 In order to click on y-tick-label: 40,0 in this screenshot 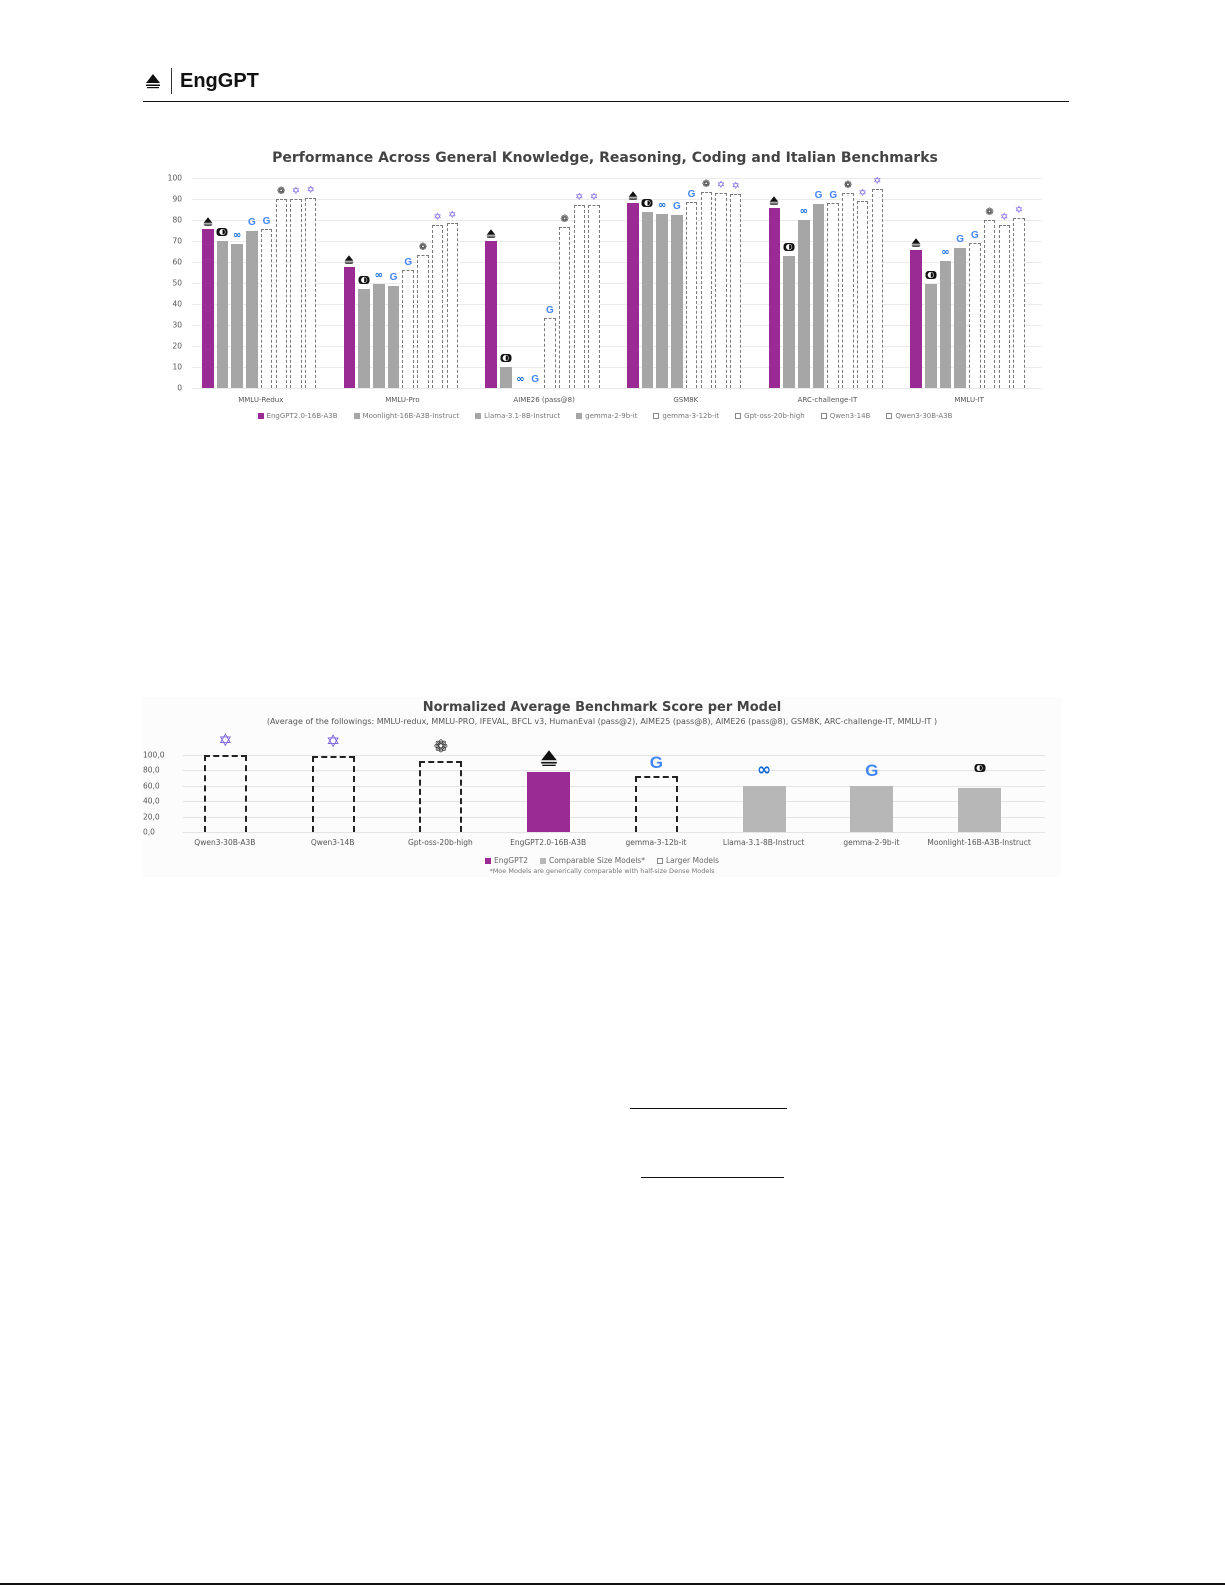, I will do `click(151, 801)`.